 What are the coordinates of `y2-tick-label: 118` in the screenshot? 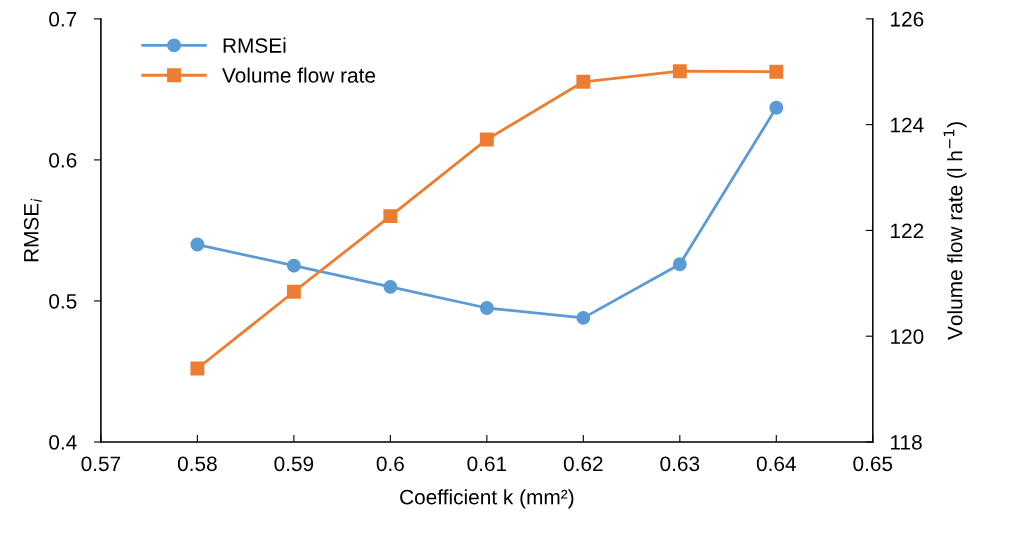 It's located at (906, 442).